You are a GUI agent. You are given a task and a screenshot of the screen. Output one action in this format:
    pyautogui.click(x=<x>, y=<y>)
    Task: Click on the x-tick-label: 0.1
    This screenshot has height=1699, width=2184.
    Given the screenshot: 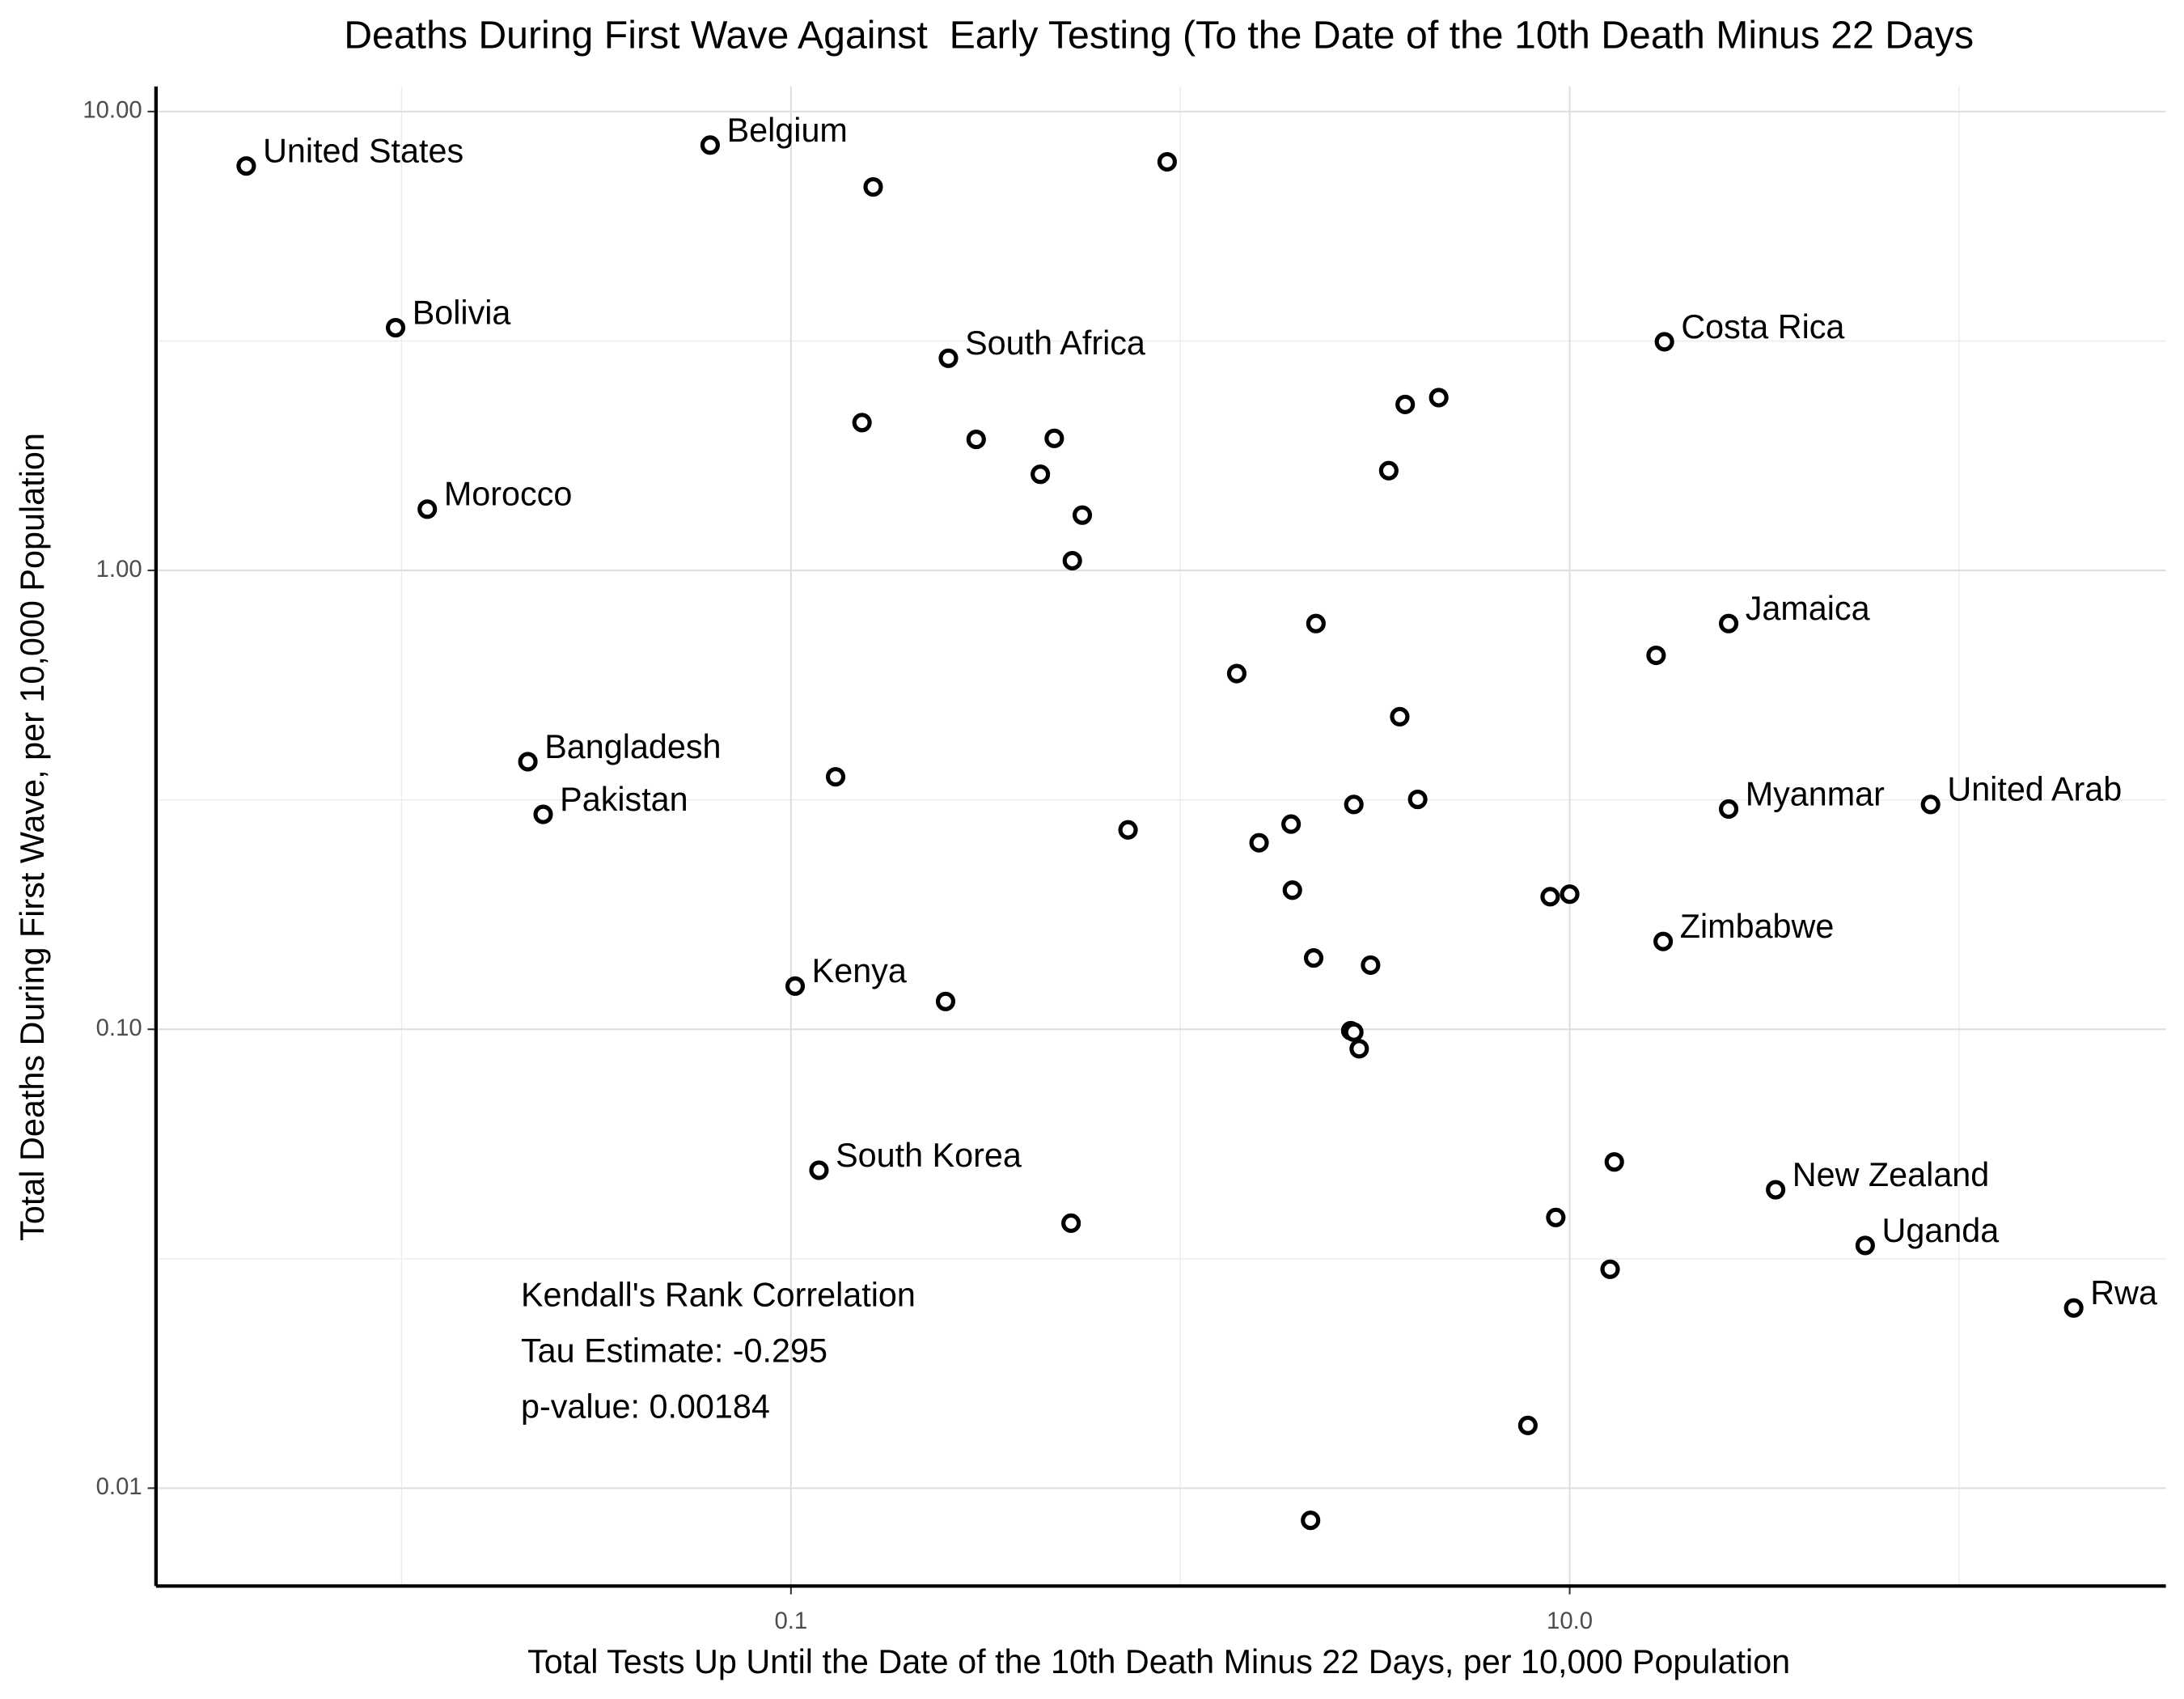 What is the action you would take?
    pyautogui.click(x=790, y=1621)
    